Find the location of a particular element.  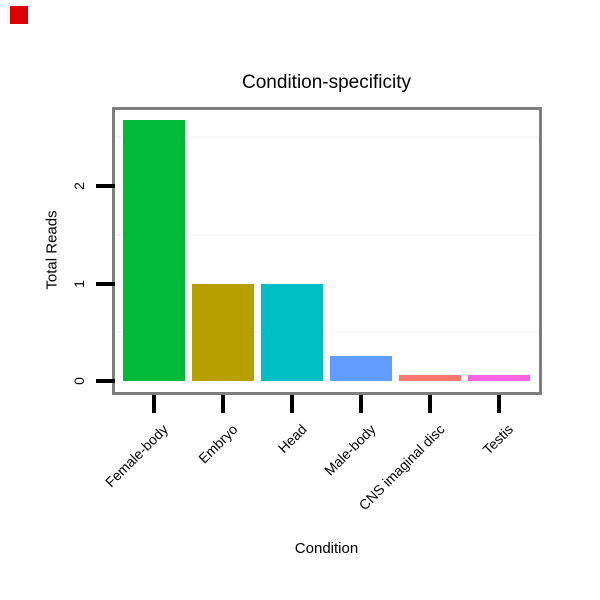

y-axis-title: Total Reads is located at coordinates (52, 250).